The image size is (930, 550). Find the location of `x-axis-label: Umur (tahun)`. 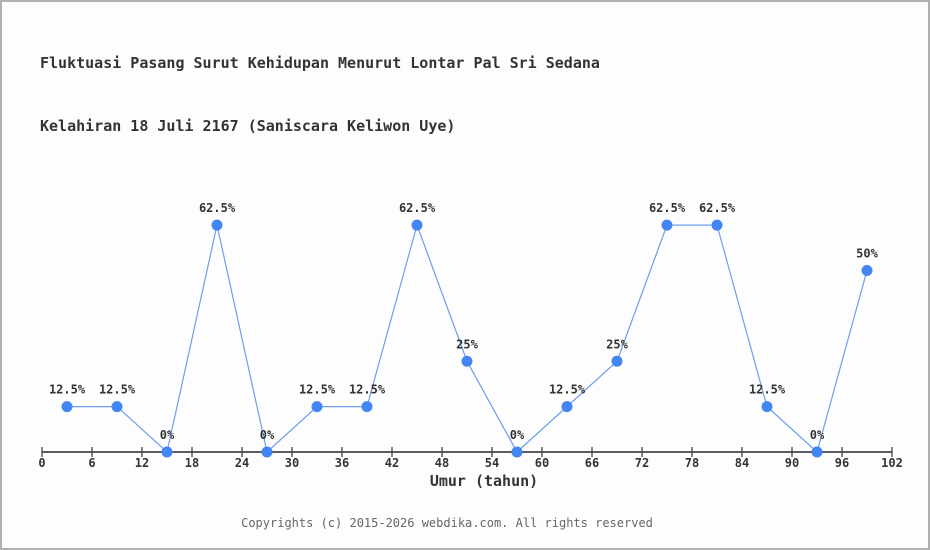

x-axis-label: Umur (tahun) is located at coordinates (484, 481).